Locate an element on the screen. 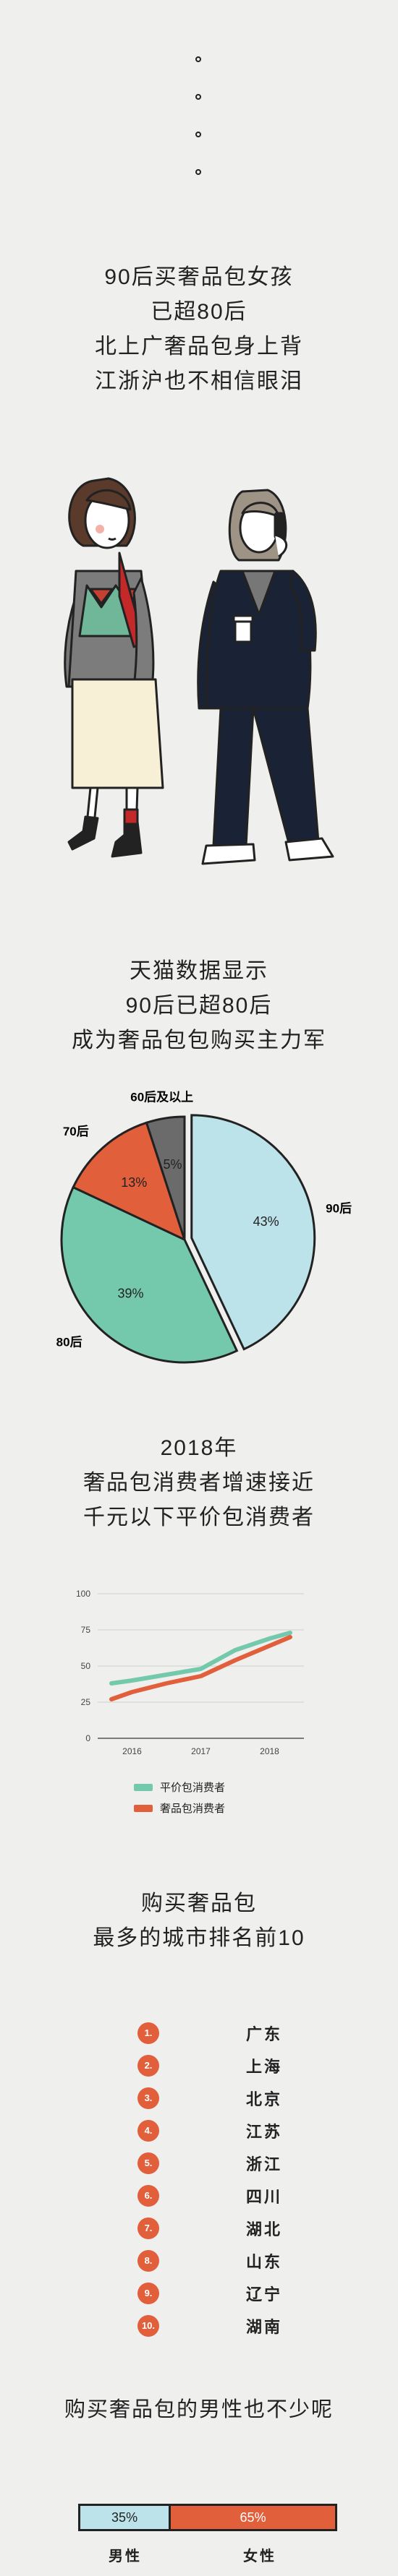 The width and height of the screenshot is (398, 2576). two-women-illustration is located at coordinates (199, 671).